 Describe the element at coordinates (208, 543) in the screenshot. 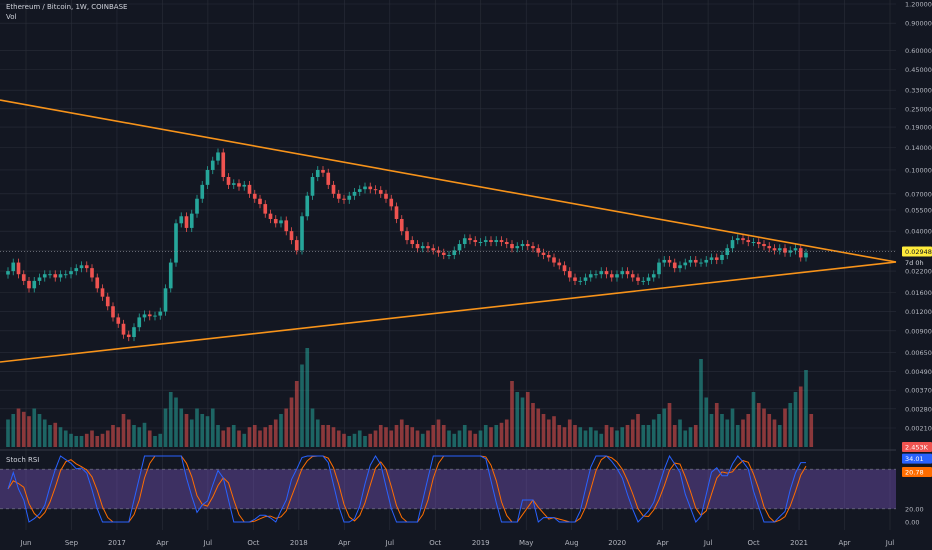

I see `time-tick-label: Jul` at that location.